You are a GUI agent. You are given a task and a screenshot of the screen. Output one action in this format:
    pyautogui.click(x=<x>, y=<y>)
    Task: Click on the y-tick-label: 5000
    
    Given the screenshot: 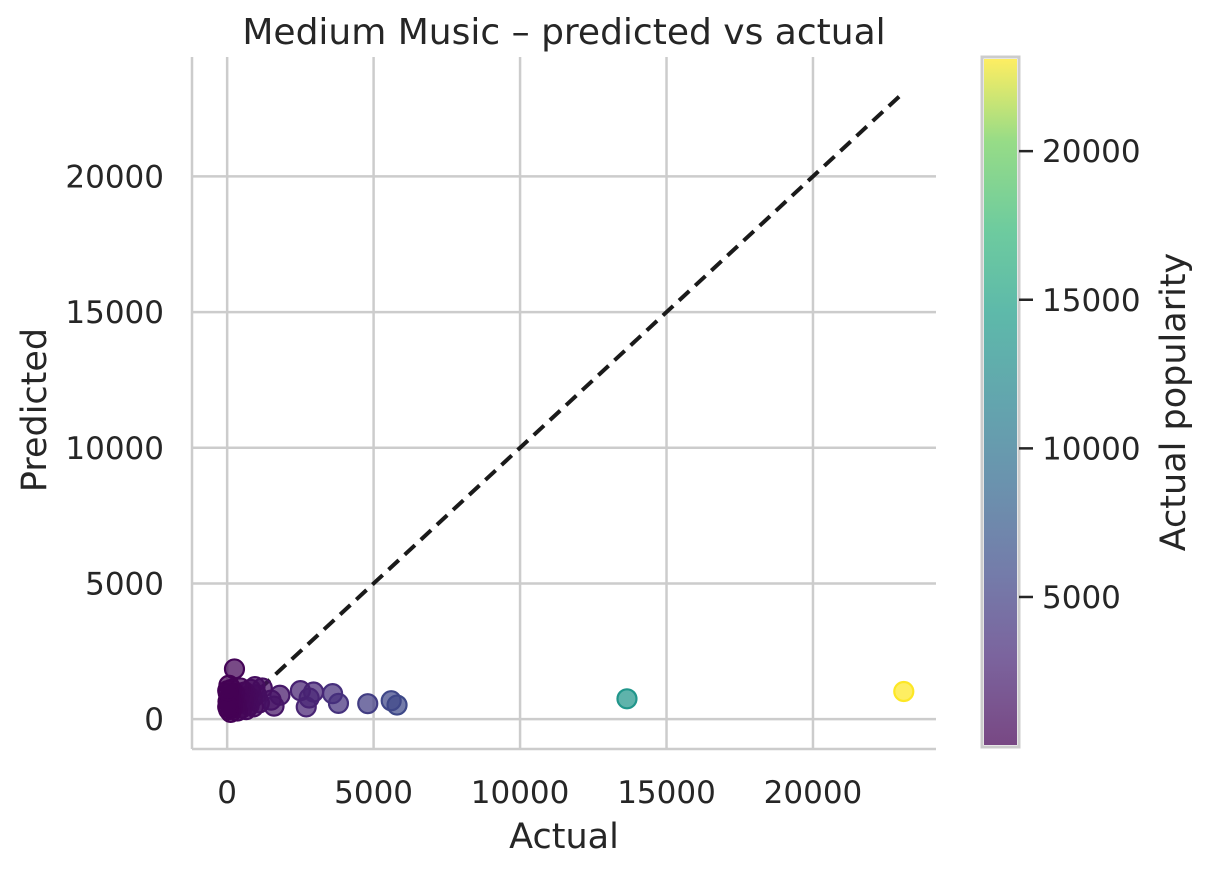 What is the action you would take?
    pyautogui.click(x=124, y=584)
    